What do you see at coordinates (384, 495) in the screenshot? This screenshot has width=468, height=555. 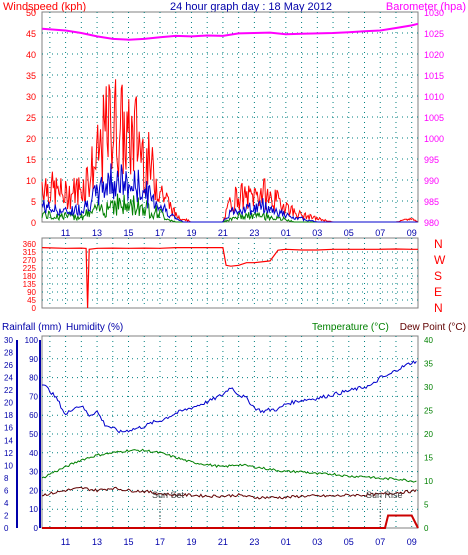 I see `sunrise-label: Sun Rise` at bounding box center [384, 495].